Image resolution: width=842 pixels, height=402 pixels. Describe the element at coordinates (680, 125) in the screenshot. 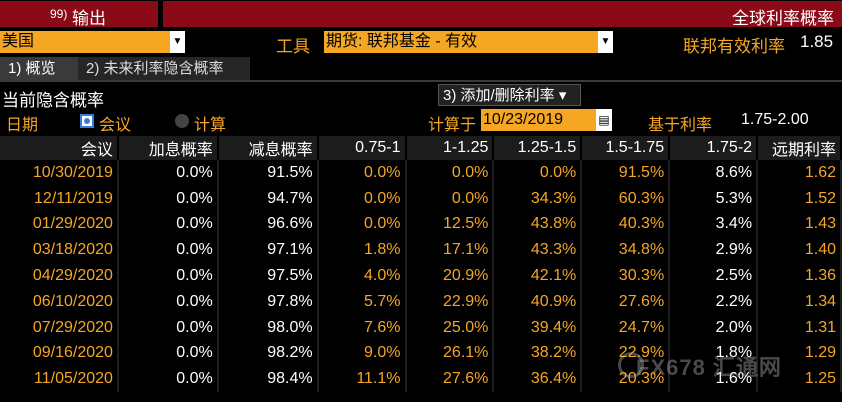

I see `based-on-rate-label: 基于利率` at that location.